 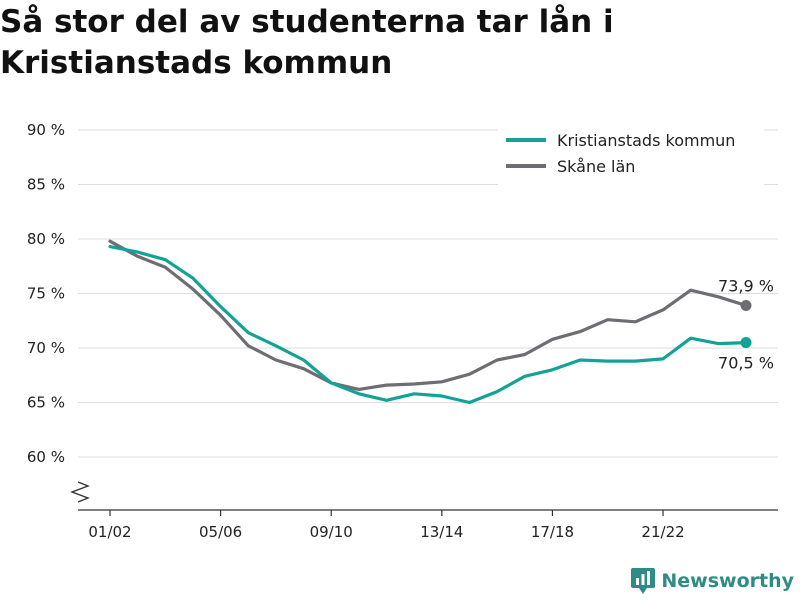 I want to click on y-tick-label: 80 %, so click(x=46, y=239).